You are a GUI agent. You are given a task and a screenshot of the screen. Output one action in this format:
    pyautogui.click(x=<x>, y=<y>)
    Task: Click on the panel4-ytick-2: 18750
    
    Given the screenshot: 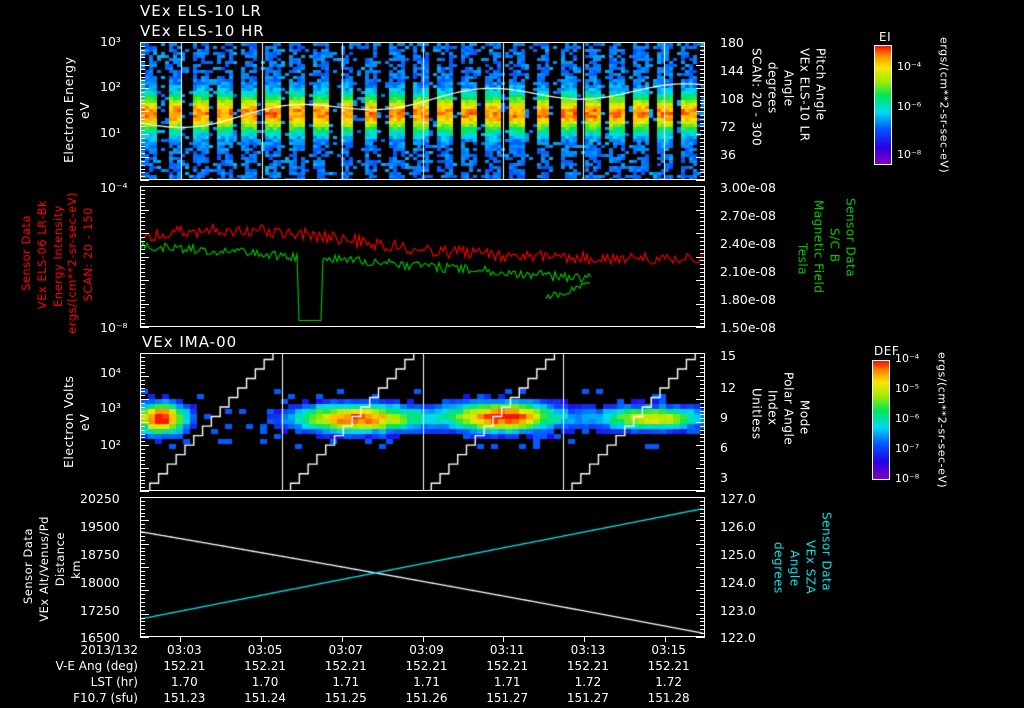 What is the action you would take?
    pyautogui.click(x=100, y=554)
    